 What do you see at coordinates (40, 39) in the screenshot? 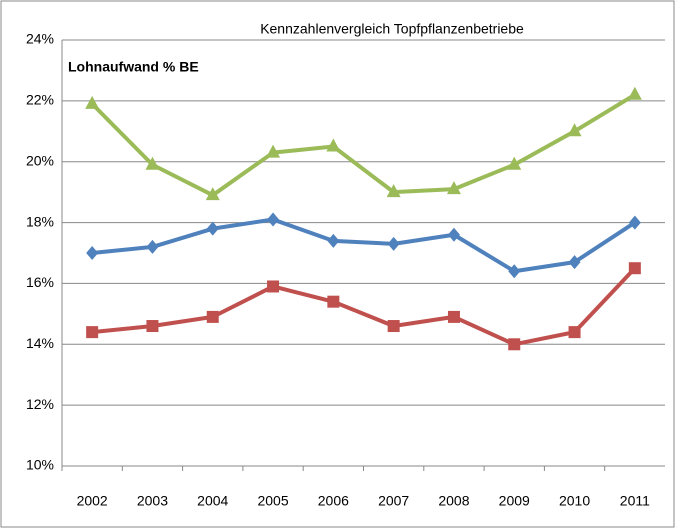
I see `y-tick-label: 24%` at bounding box center [40, 39].